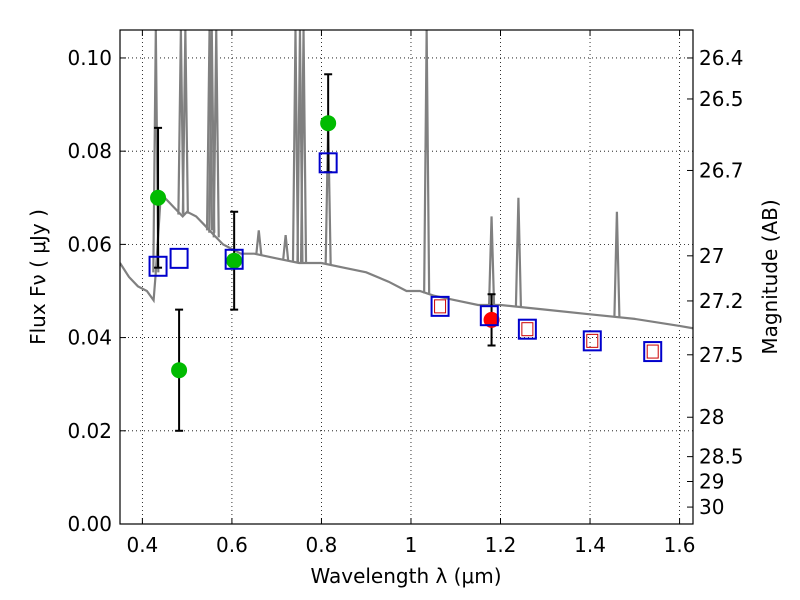  I want to click on y-tick-label: 0.04, so click(89, 338).